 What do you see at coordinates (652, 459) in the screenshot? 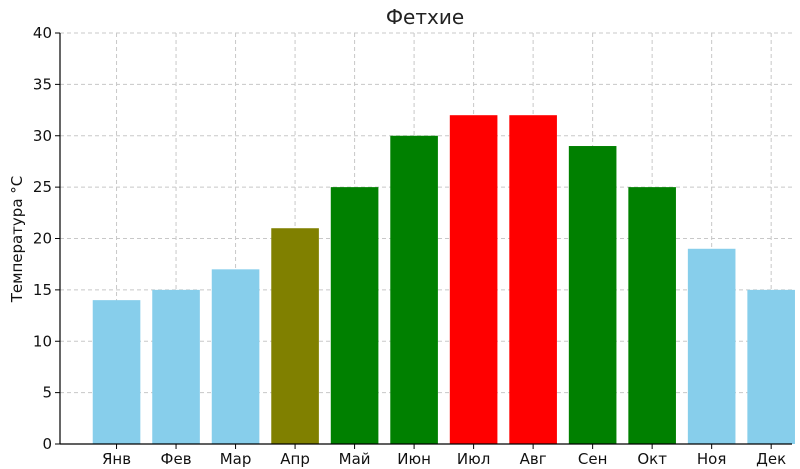
I see `x-tick-label: Окт` at bounding box center [652, 459].